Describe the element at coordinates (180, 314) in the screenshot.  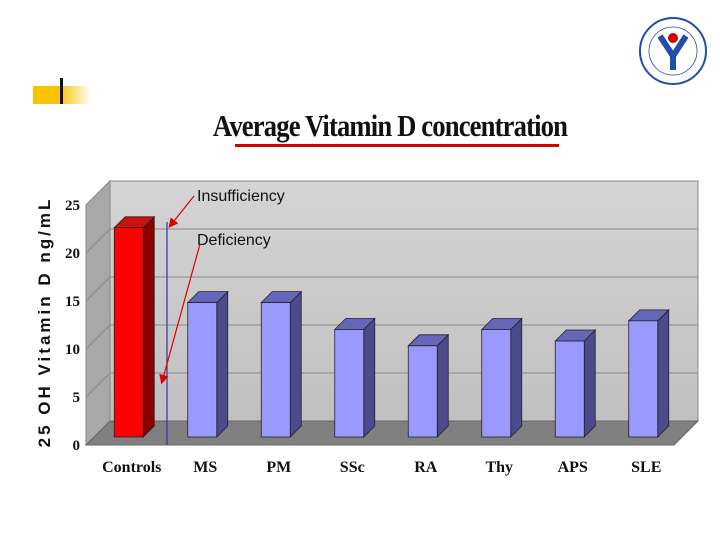
I see `deficiency-arrow` at that location.